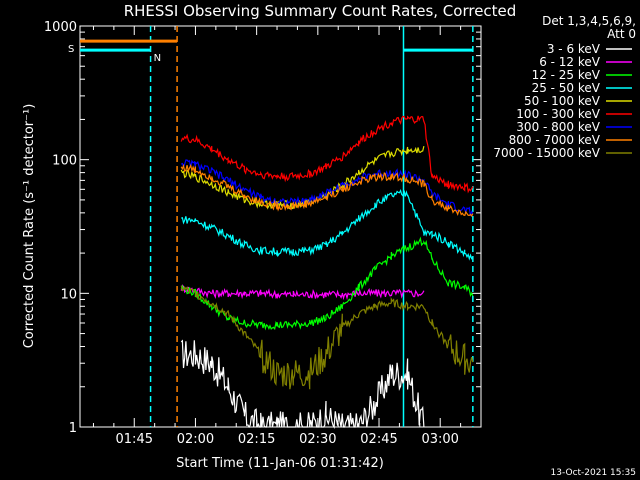 This screenshot has height=480, width=640. I want to click on legend-entry-label: 50 - 100 keV, so click(562, 101).